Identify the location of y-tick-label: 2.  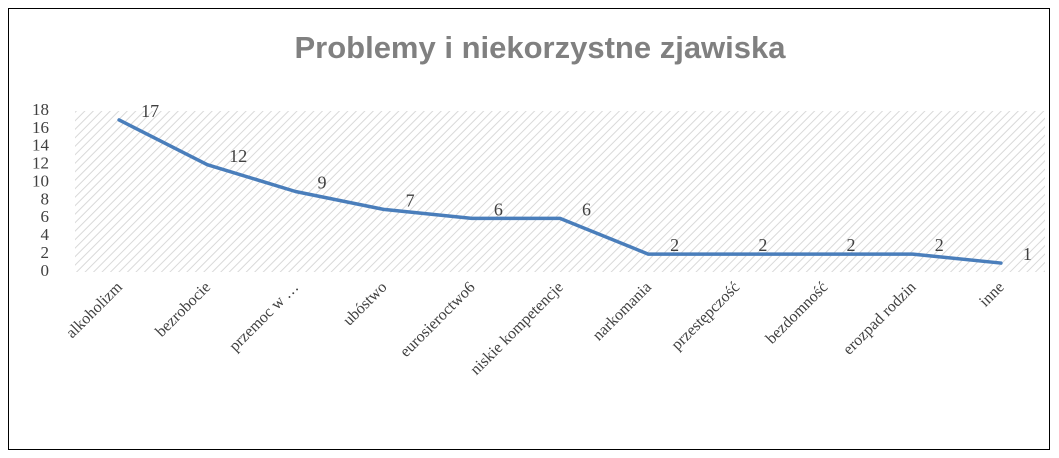
(45, 252).